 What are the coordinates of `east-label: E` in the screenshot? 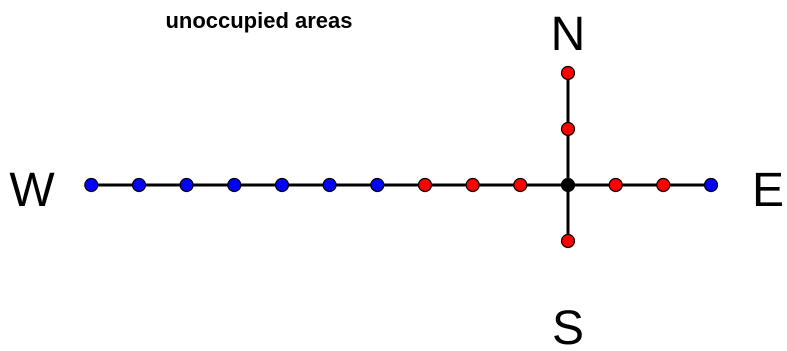 It's located at (768, 190).